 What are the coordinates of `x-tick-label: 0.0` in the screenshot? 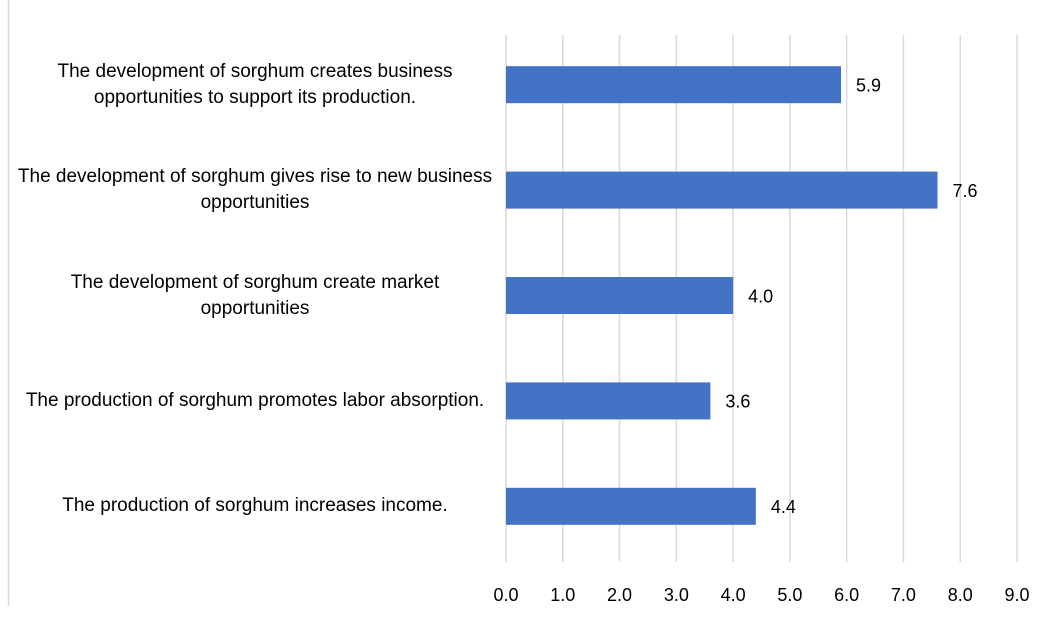 It's located at (505, 595).